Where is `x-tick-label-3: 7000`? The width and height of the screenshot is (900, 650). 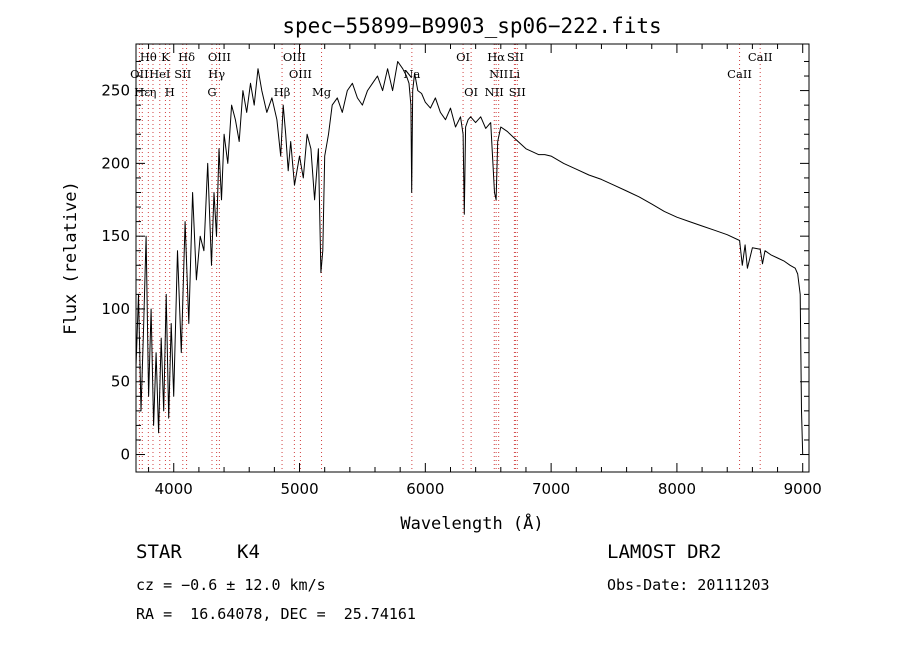
x-tick-label-3: 7000 is located at coordinates (551, 489).